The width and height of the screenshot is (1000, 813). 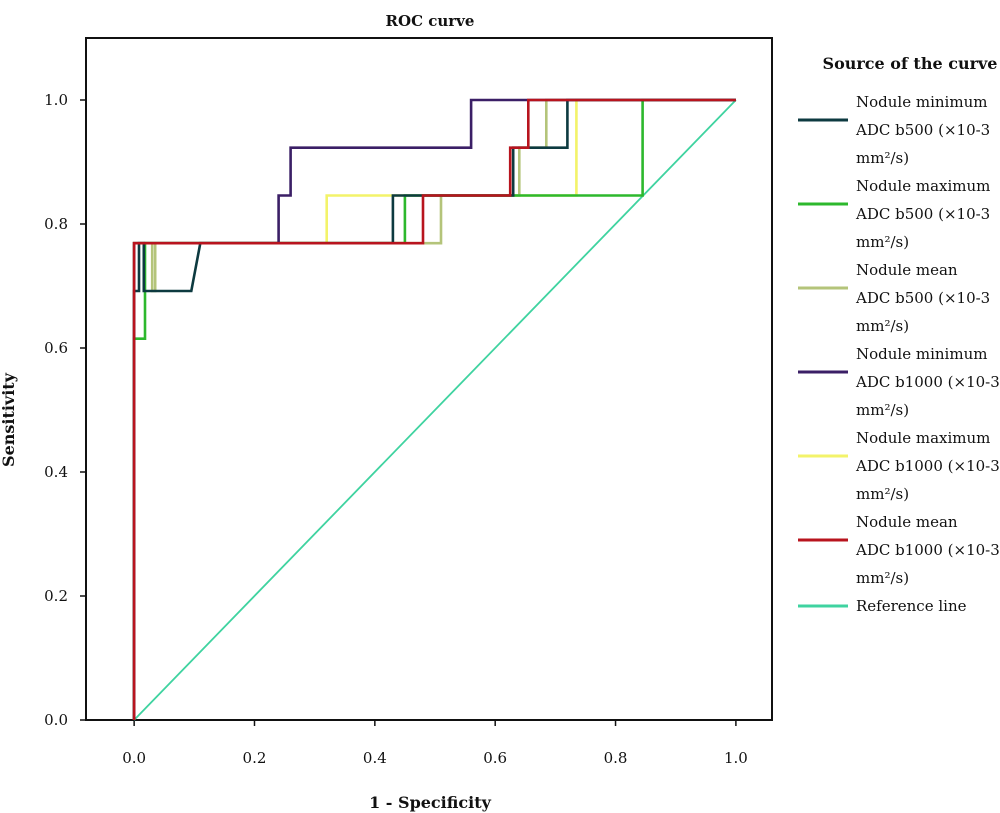 I want to click on legend-label-5-1: ADC b1000 (×10-3, so click(x=927, y=550).